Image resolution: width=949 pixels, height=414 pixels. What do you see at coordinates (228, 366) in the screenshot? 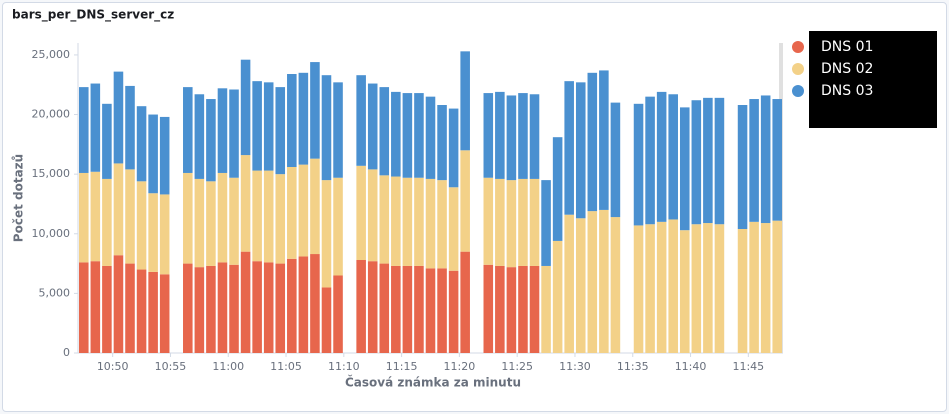
I see `x-tick-label: 11:00` at bounding box center [228, 366].